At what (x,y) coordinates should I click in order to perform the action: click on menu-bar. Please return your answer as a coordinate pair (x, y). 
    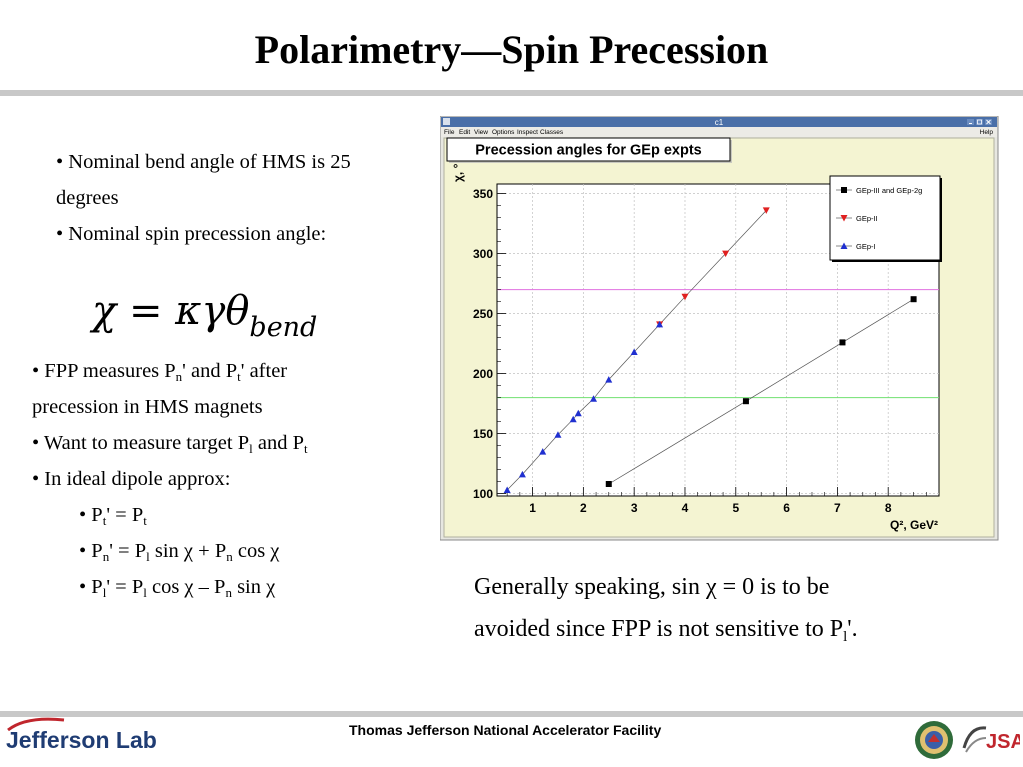
    Looking at the image, I should click on (719, 132).